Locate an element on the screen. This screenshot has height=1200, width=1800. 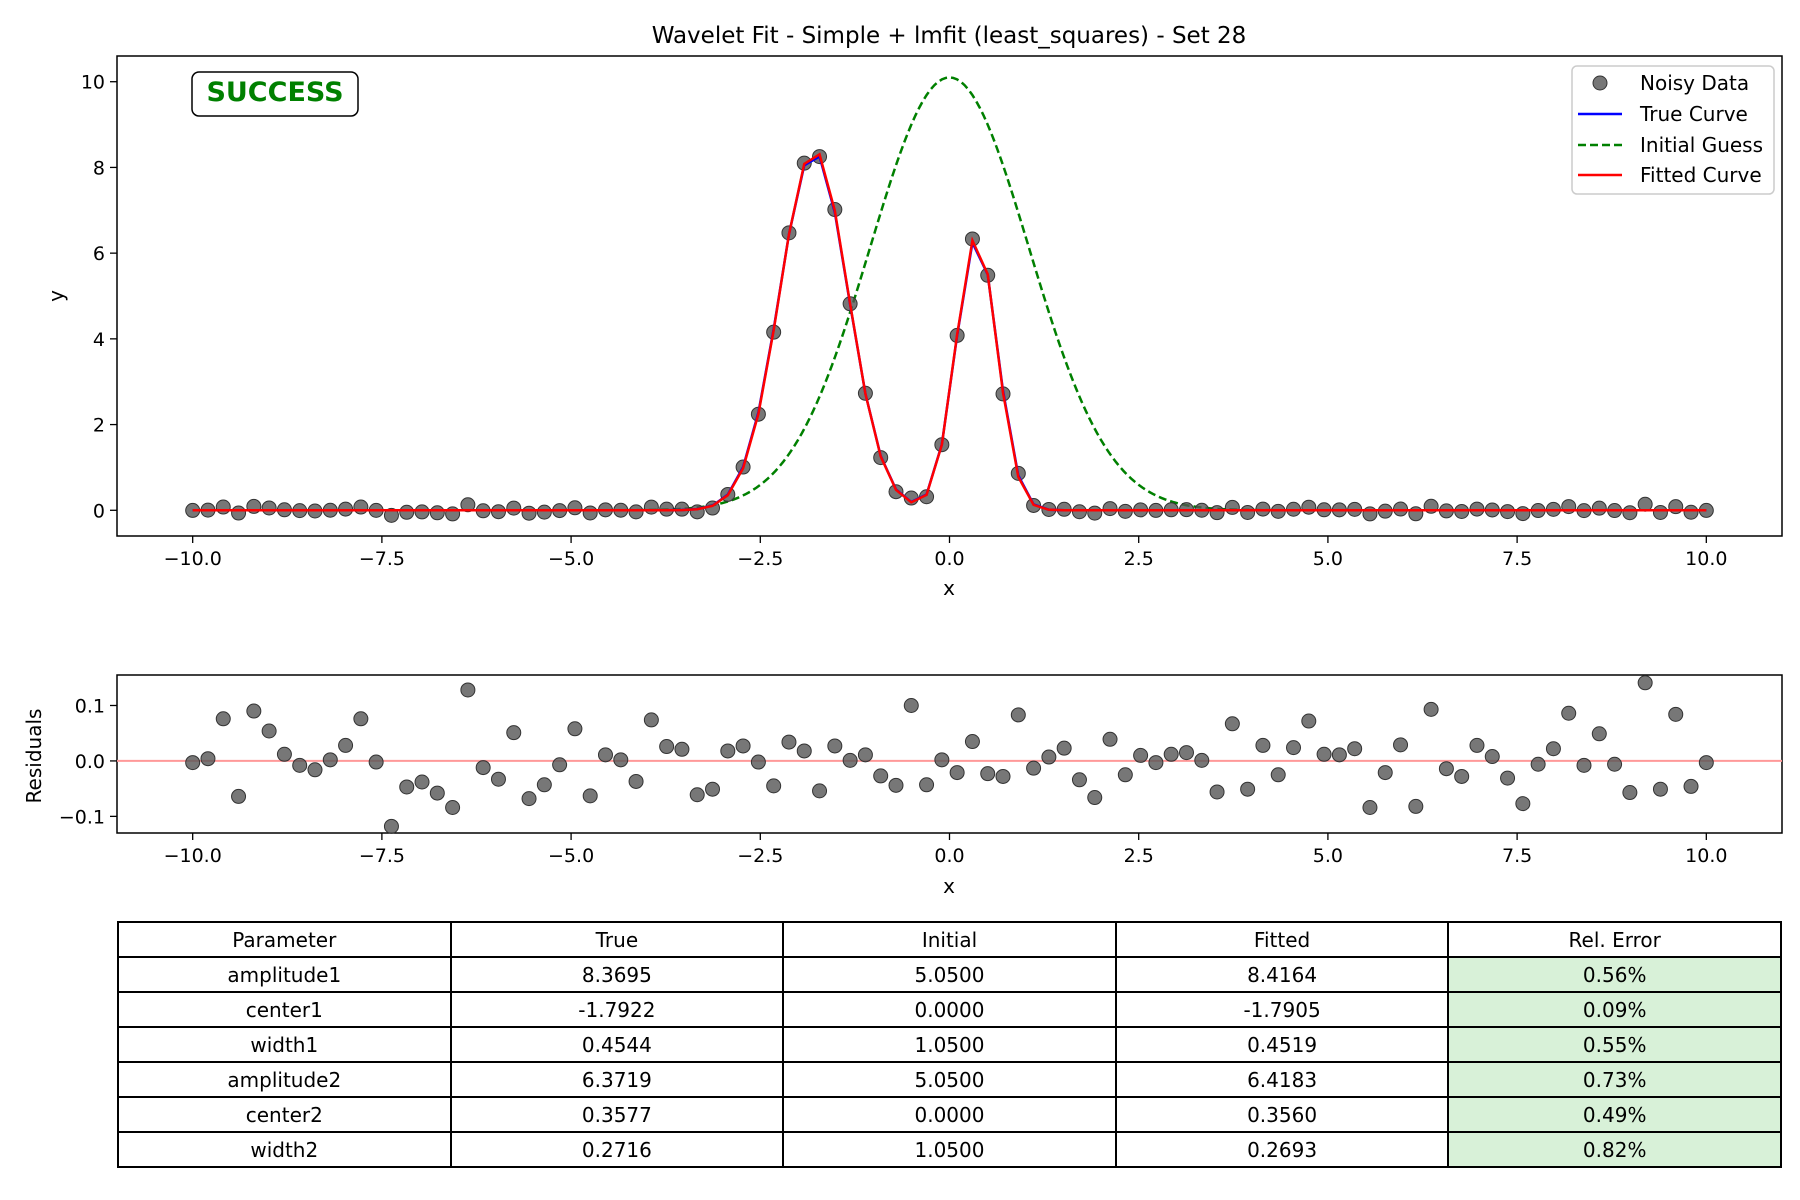
table-cell: 6.4183 is located at coordinates (1282, 1079).